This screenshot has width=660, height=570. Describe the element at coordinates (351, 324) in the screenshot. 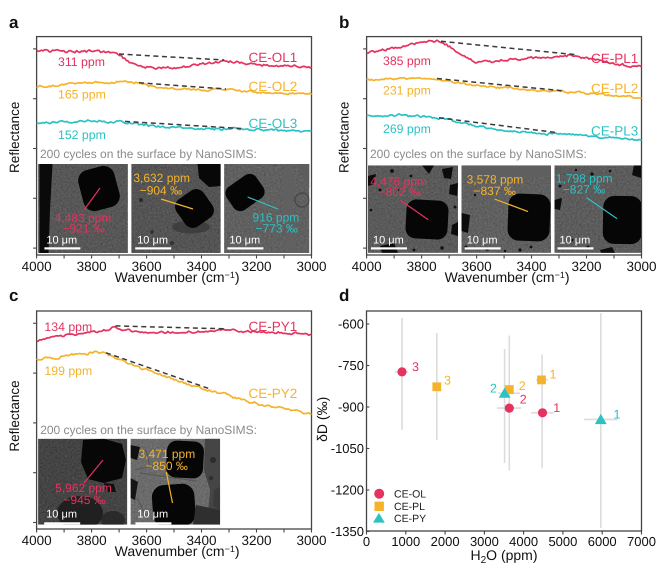

I see `svg-text: -600` at that location.